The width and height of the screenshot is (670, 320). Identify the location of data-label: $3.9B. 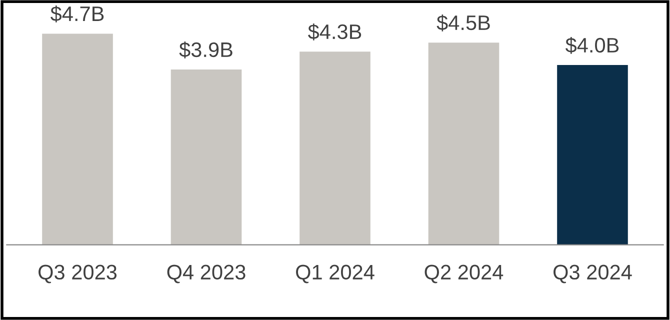
(205, 49).